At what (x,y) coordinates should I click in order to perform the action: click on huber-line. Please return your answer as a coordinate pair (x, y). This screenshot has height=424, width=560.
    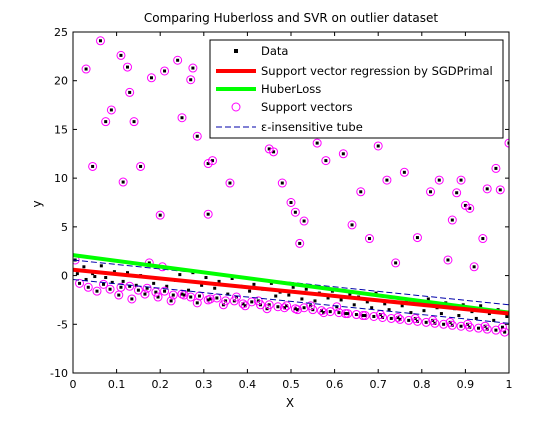
    Looking at the image, I should click on (291, 284).